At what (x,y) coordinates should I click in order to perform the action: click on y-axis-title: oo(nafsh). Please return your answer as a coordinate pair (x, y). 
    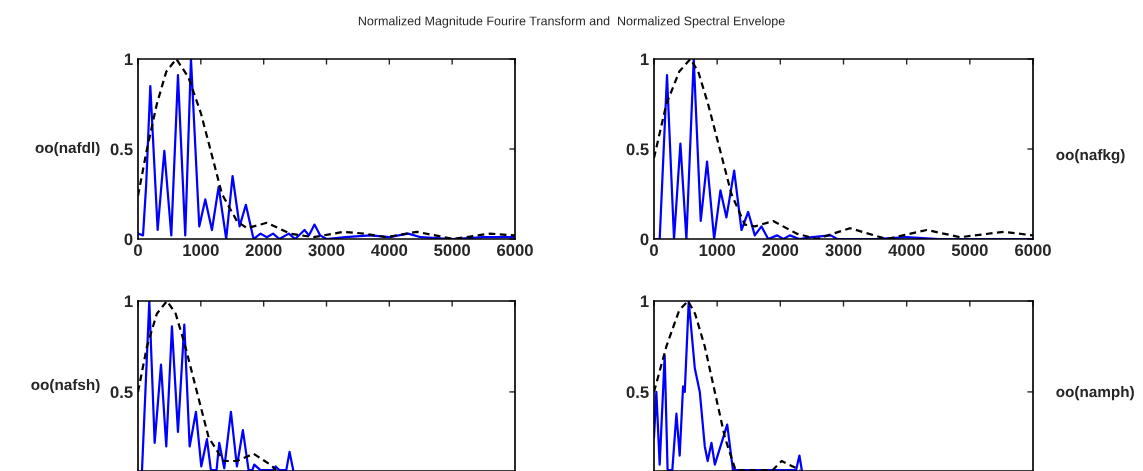
    Looking at the image, I should click on (65, 386).